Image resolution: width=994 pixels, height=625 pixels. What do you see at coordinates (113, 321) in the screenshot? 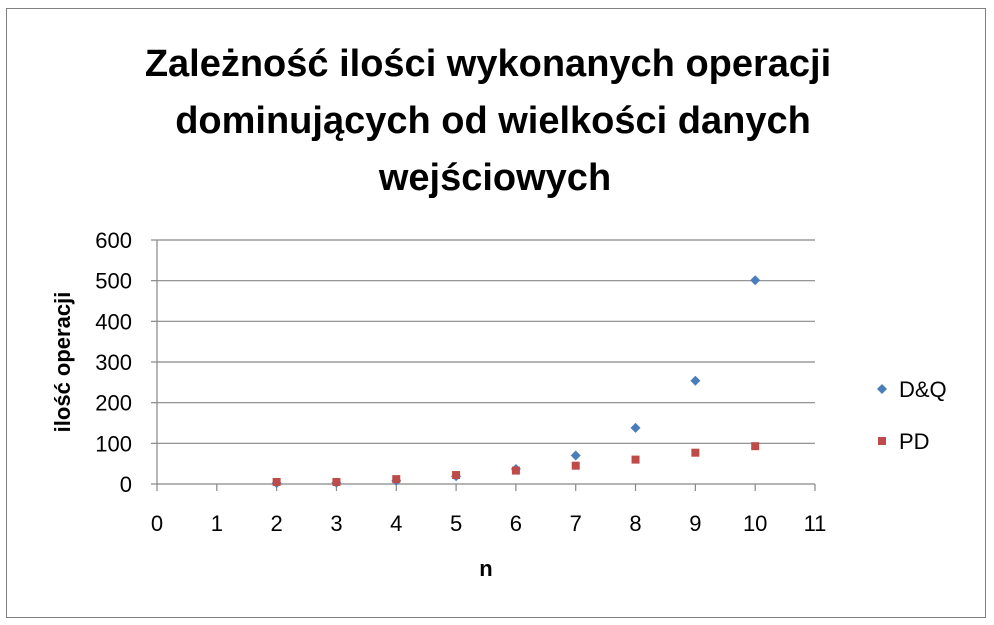
I see `y-tick-label: 400` at bounding box center [113, 321].